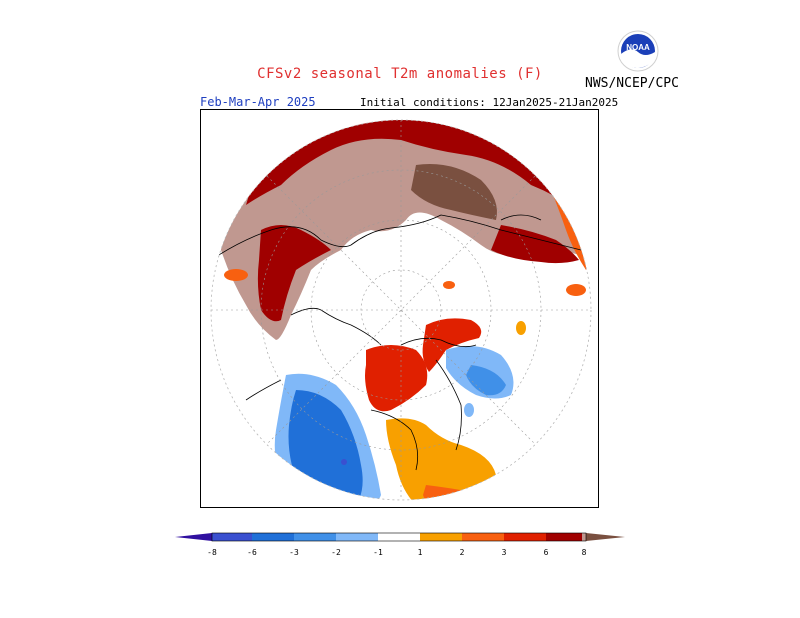 This screenshot has height=618, width=800. Describe the element at coordinates (336, 552) in the screenshot. I see `colorbar-label: -2` at that location.